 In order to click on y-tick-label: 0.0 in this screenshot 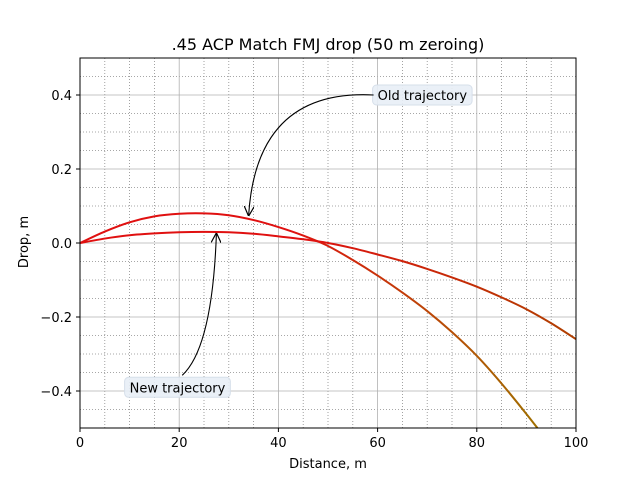, I will do `click(61, 244)`.